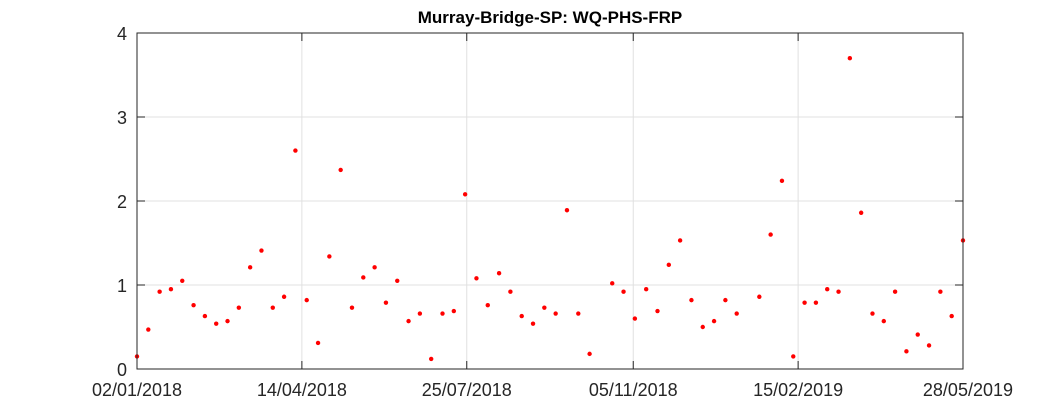  Describe the element at coordinates (633, 390) in the screenshot. I see `x-tick-label: 05/11/2018` at that location.